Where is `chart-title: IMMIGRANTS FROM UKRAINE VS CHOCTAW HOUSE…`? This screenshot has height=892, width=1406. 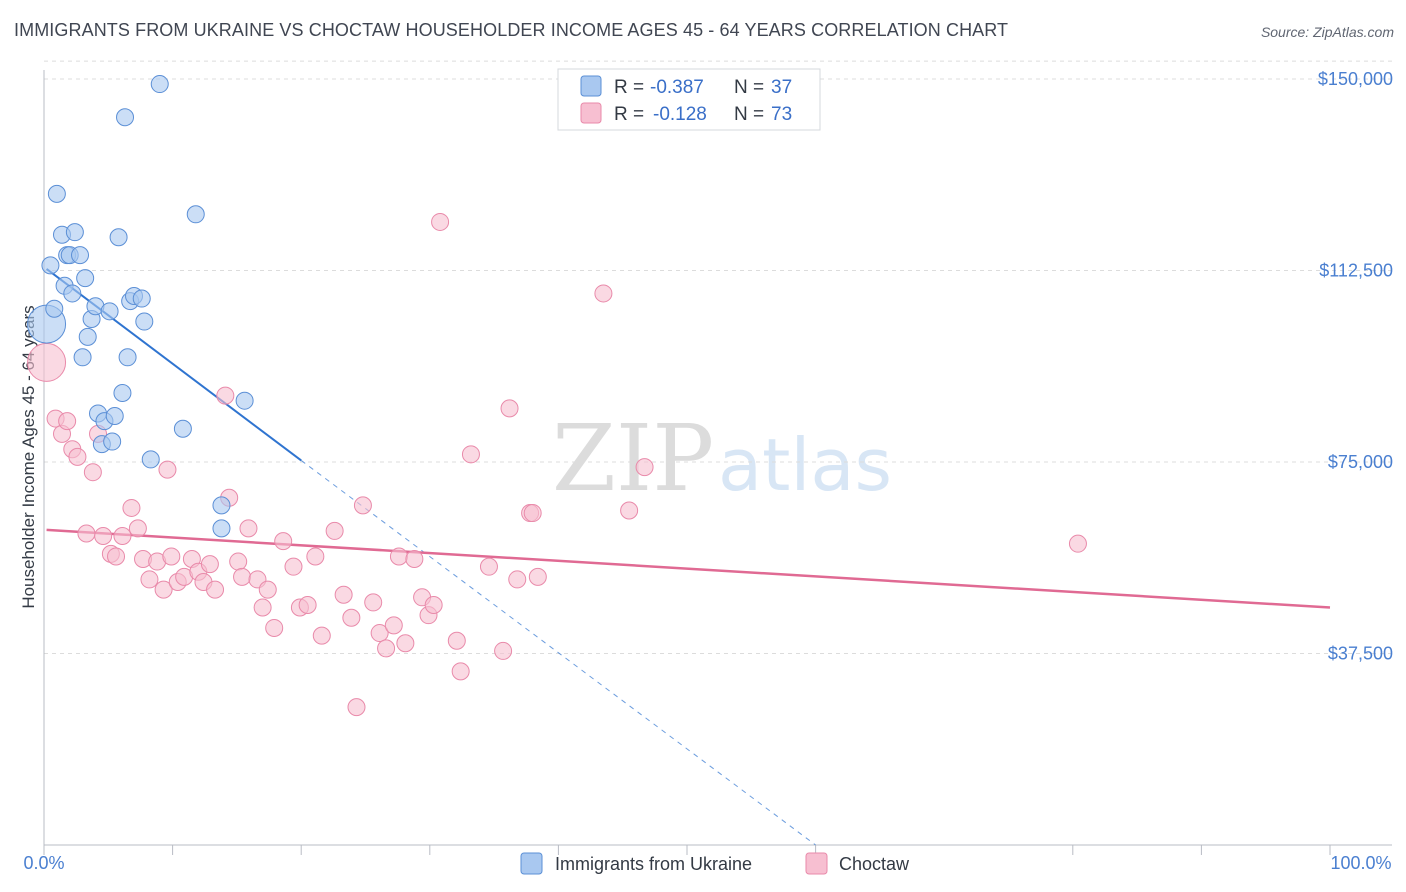
chart-title: IMMIGRANTS FROM UKRAINE VS CHOCTAW HOUSE… is located at coordinates (511, 30).